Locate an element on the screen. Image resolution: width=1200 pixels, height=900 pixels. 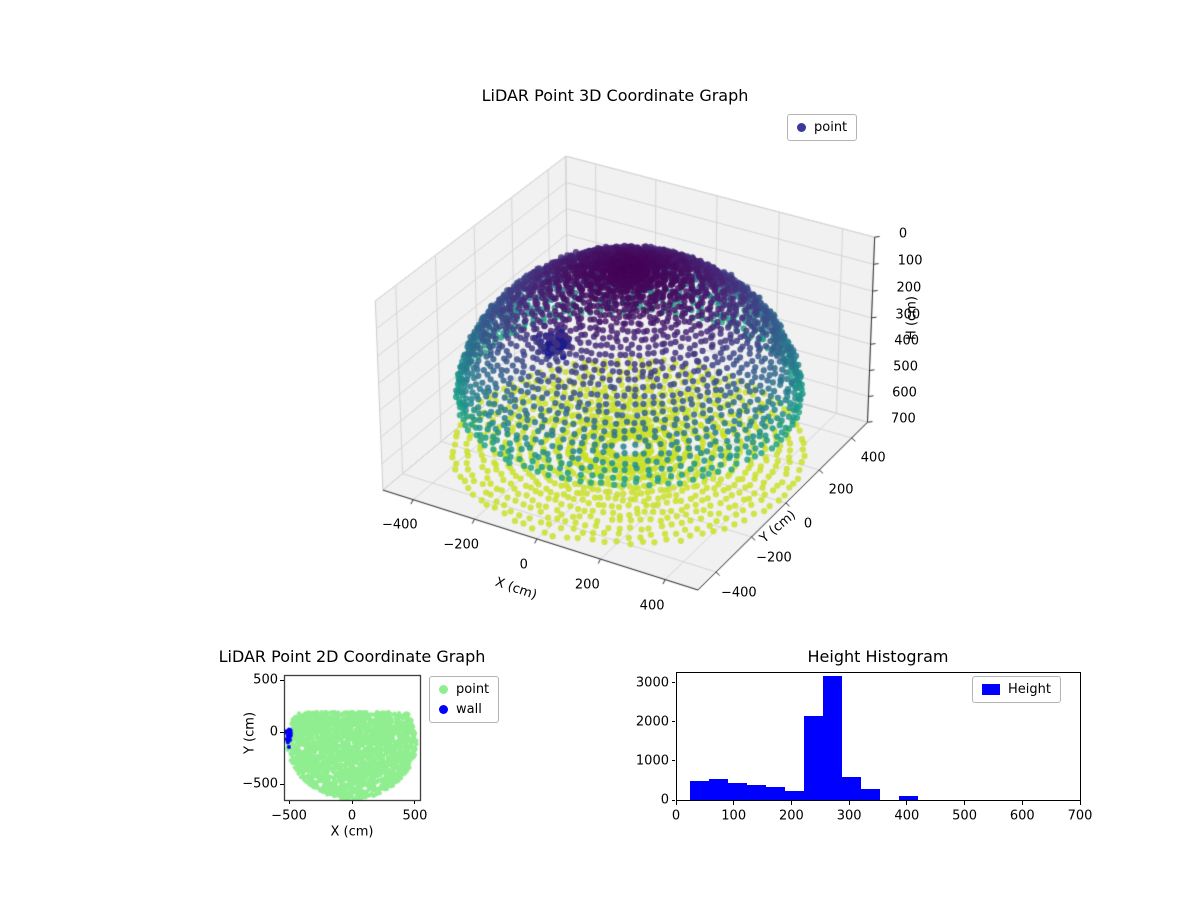
hist-legend: Height is located at coordinates (1016, 689).